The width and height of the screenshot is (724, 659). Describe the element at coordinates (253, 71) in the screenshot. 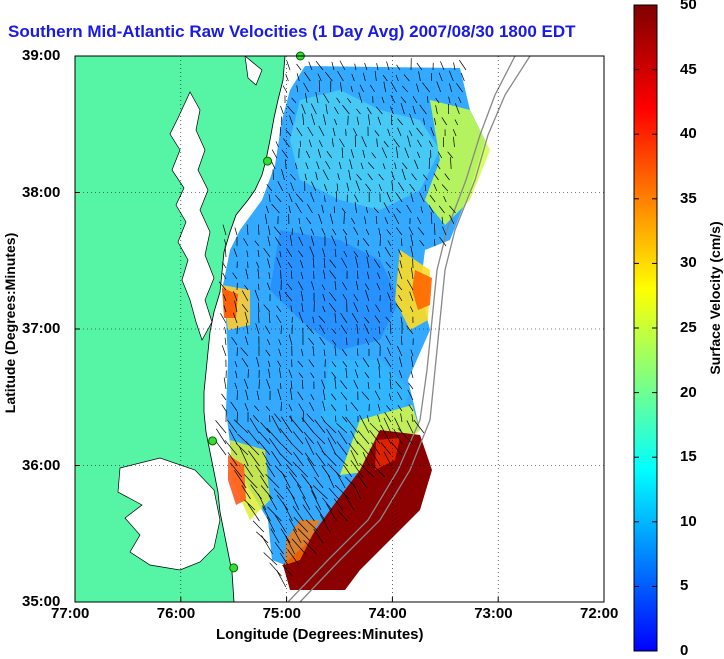

I see `delaware-bay` at that location.